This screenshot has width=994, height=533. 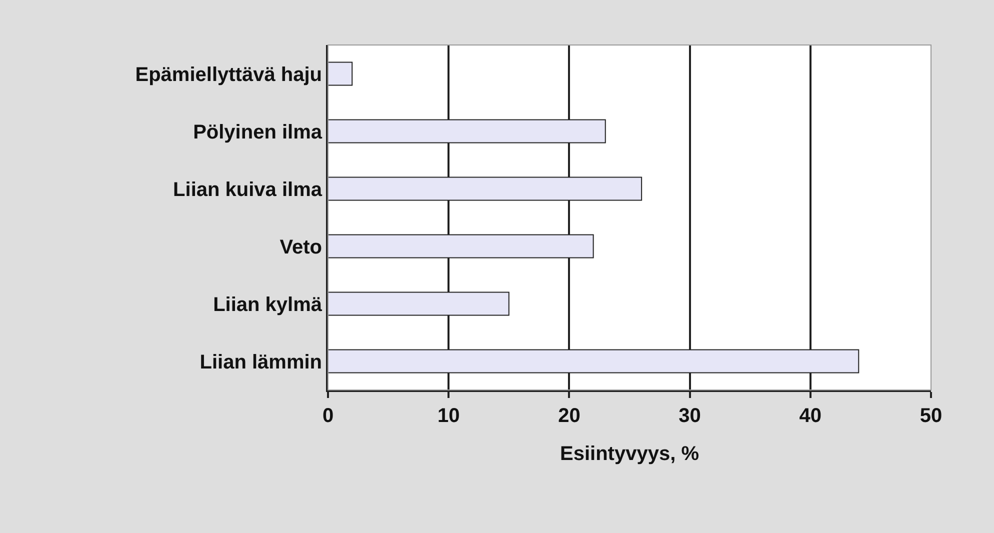 I want to click on y-tick-label: Liian kuiva ilma, so click(x=248, y=189).